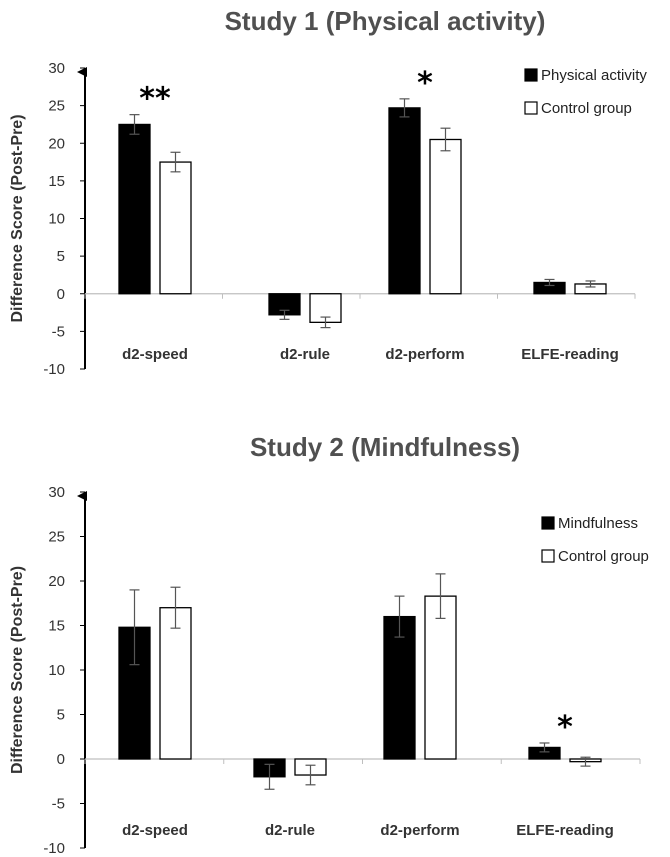  I want to click on significance-marker: **, so click(155, 99).